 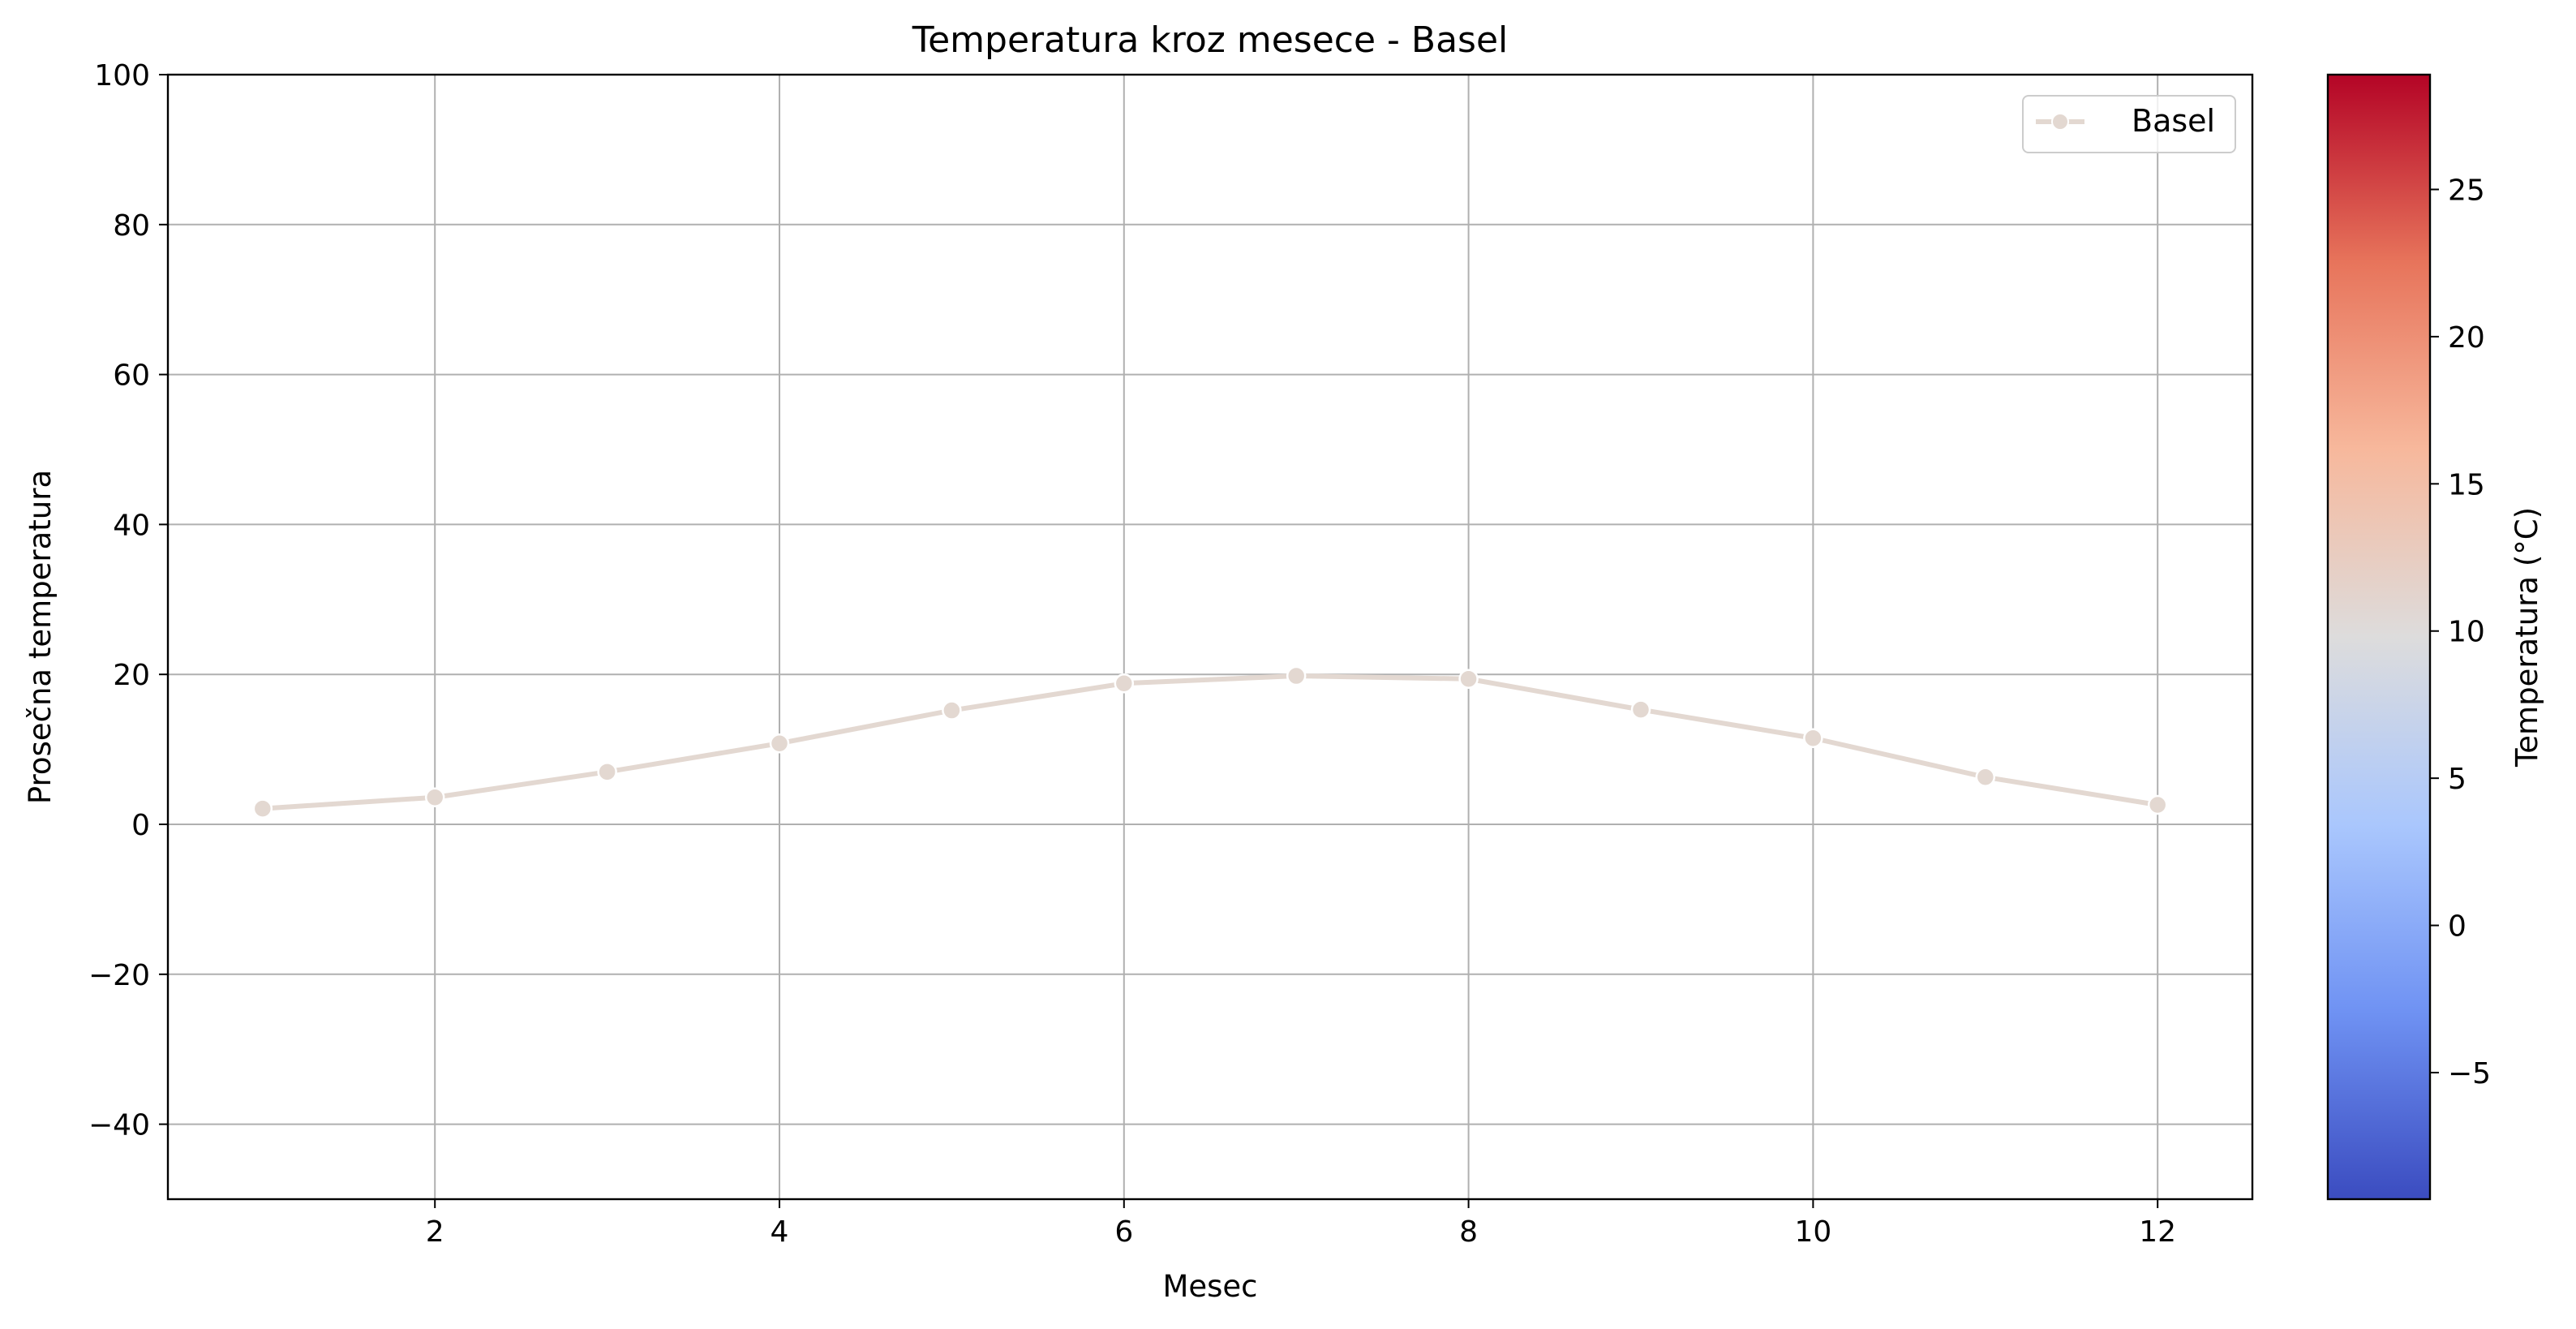 What do you see at coordinates (2466, 338) in the screenshot?
I see `colorbar-tick-label: 20` at bounding box center [2466, 338].